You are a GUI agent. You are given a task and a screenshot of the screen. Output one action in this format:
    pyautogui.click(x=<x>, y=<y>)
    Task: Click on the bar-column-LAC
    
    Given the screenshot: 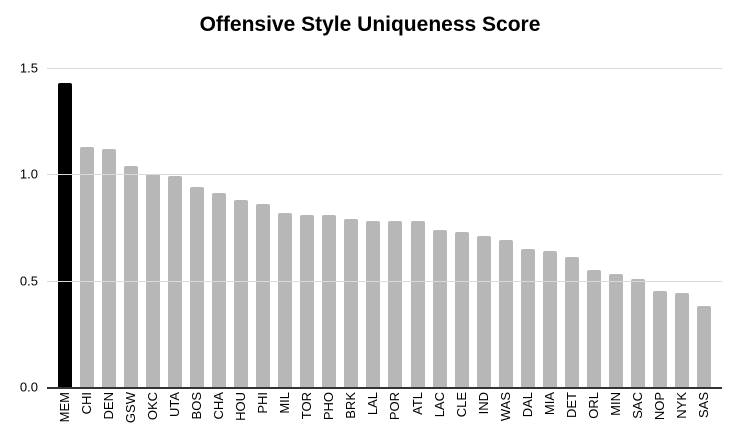 What is the action you would take?
    pyautogui.click(x=440, y=227)
    